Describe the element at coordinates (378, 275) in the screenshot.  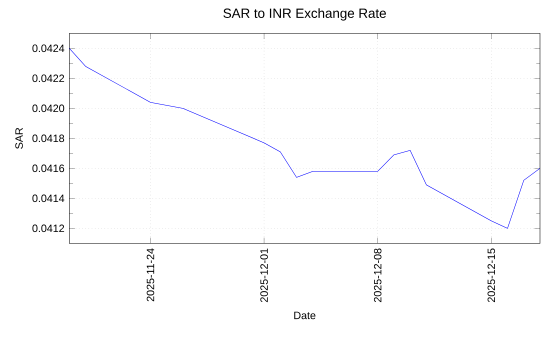
I see `x-tick-label: 2025-12-08` at that location.